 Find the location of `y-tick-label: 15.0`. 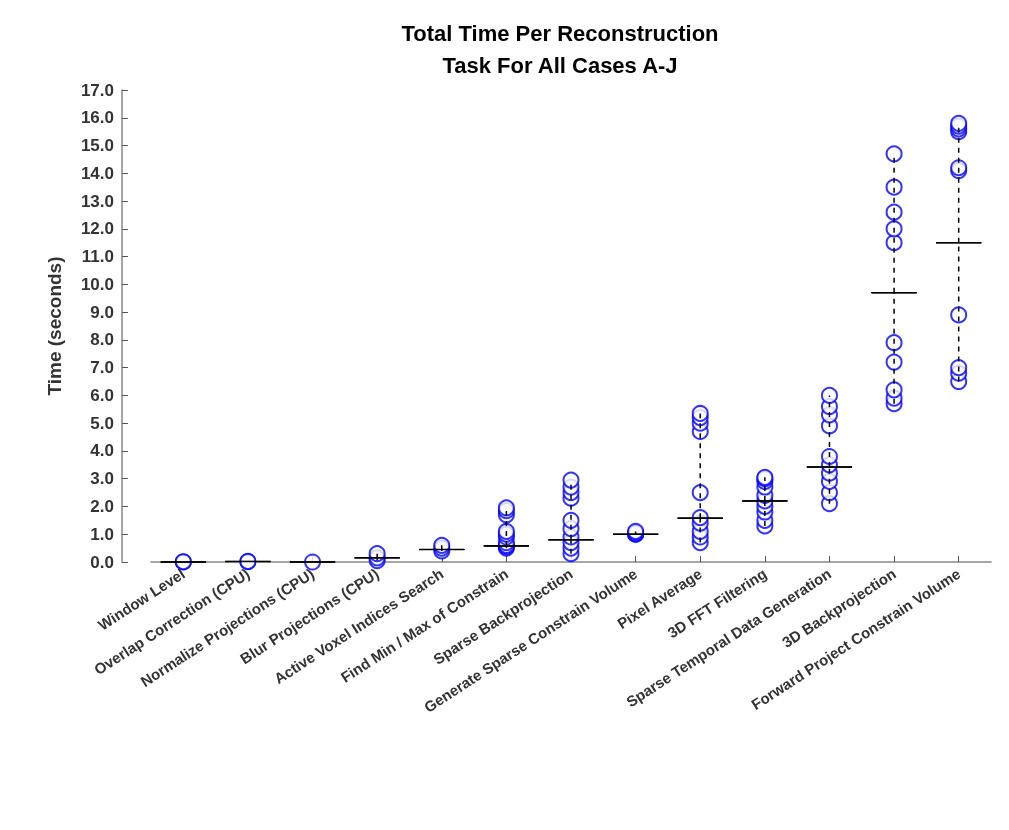

y-tick-label: 15.0 is located at coordinates (97, 146).